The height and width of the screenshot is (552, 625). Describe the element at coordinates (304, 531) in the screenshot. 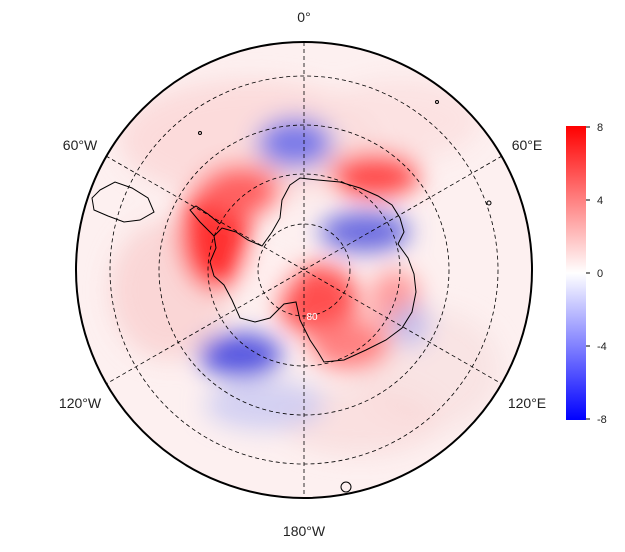

I see `lon-label-180w: 180°W` at that location.